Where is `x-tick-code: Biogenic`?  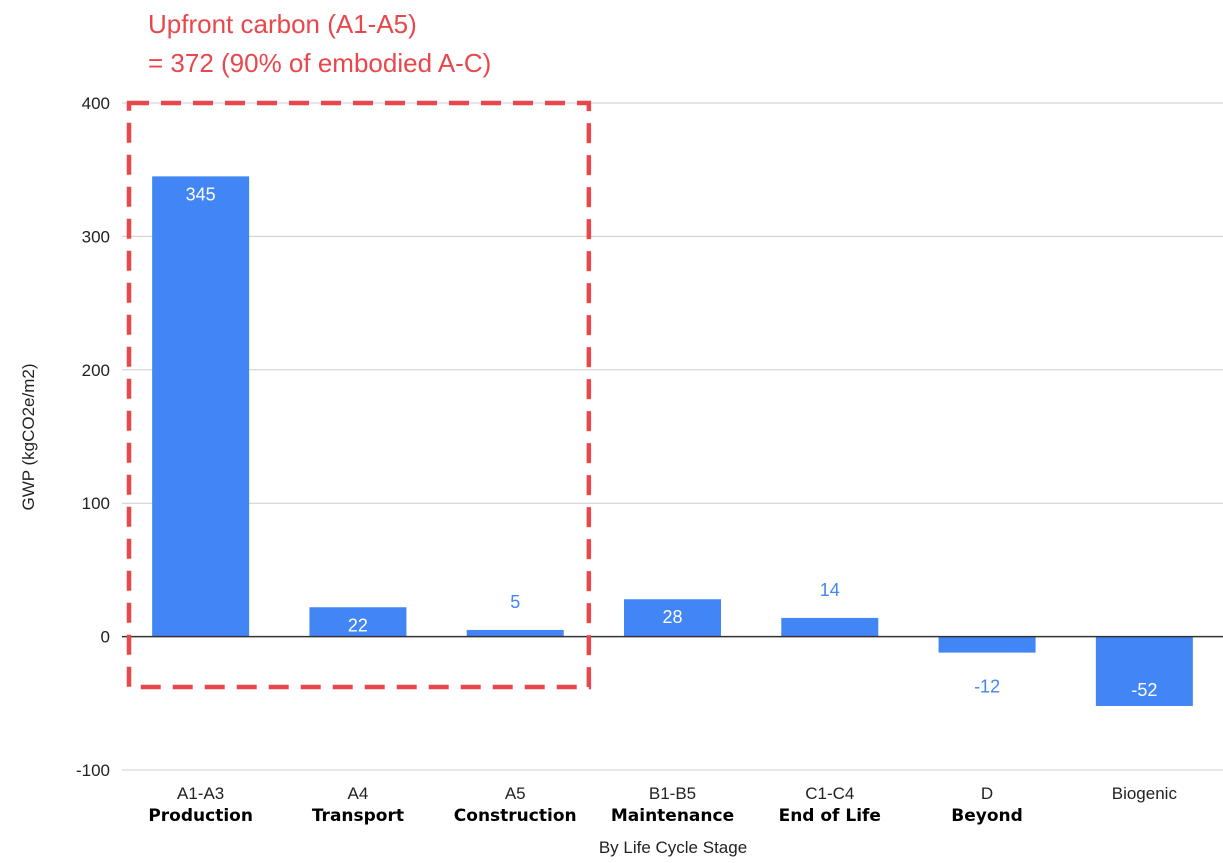
x-tick-code: Biogenic is located at coordinates (1145, 793).